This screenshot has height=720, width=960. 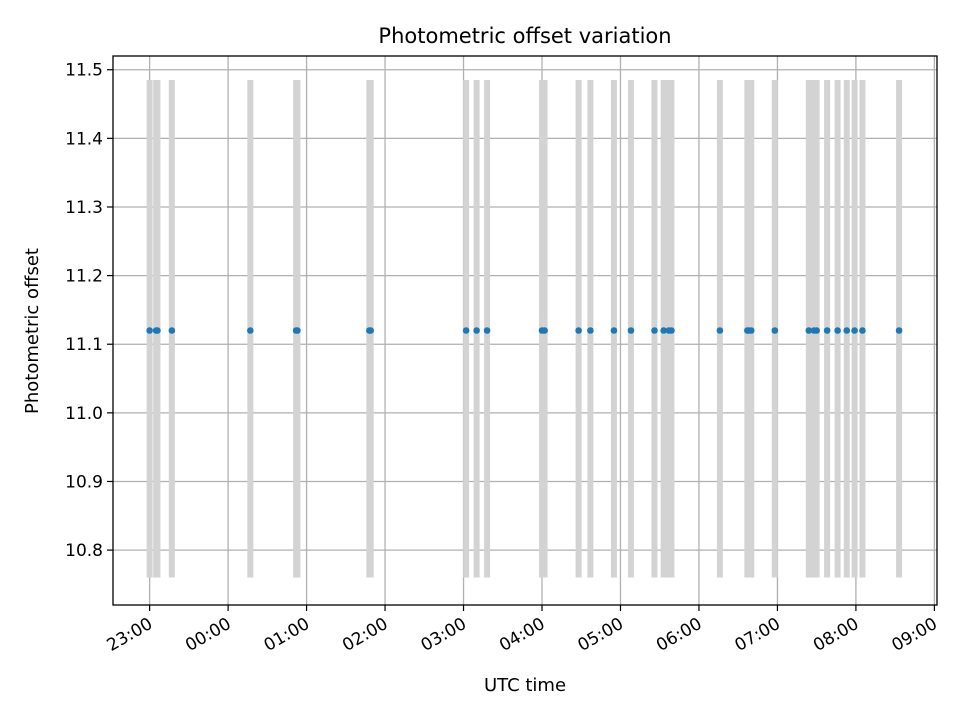 I want to click on data-points, so click(x=524, y=330).